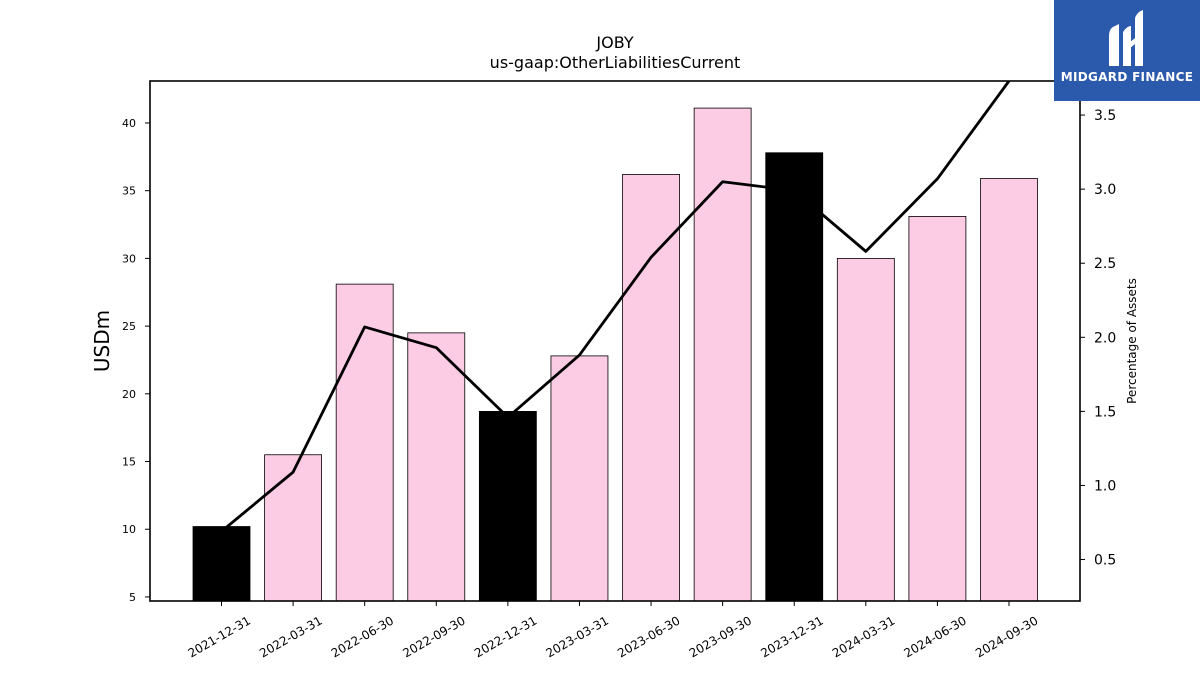 The width and height of the screenshot is (1200, 675). I want to click on y-tick-label: 30, so click(129, 258).